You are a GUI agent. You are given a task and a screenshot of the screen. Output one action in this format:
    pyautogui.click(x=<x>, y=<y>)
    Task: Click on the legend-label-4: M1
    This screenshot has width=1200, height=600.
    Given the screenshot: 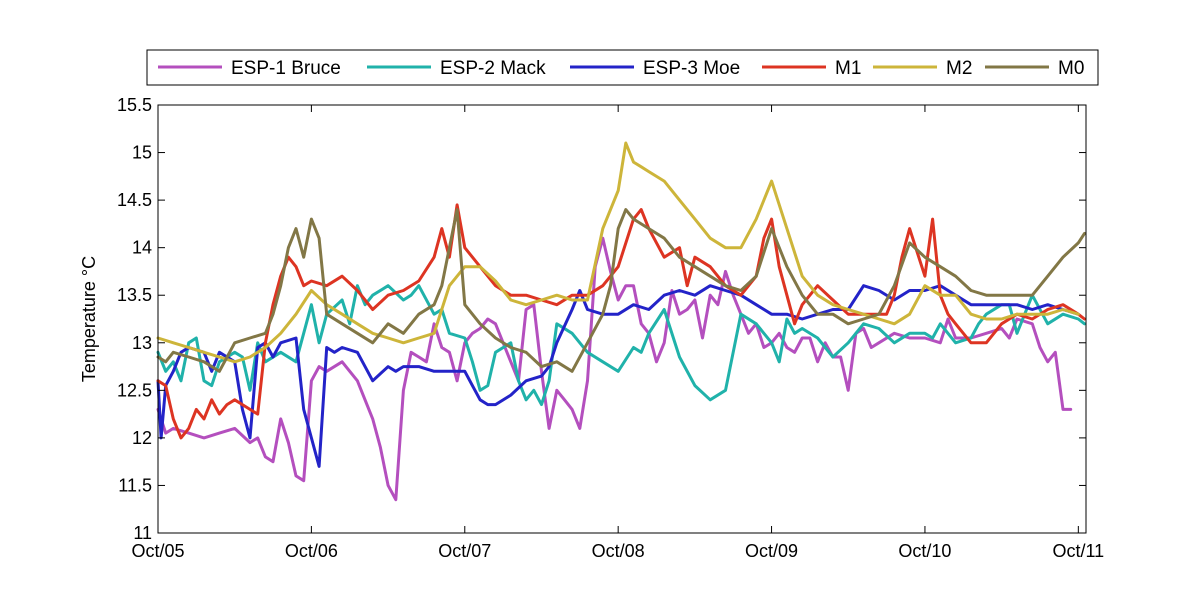 What is the action you would take?
    pyautogui.click(x=848, y=68)
    